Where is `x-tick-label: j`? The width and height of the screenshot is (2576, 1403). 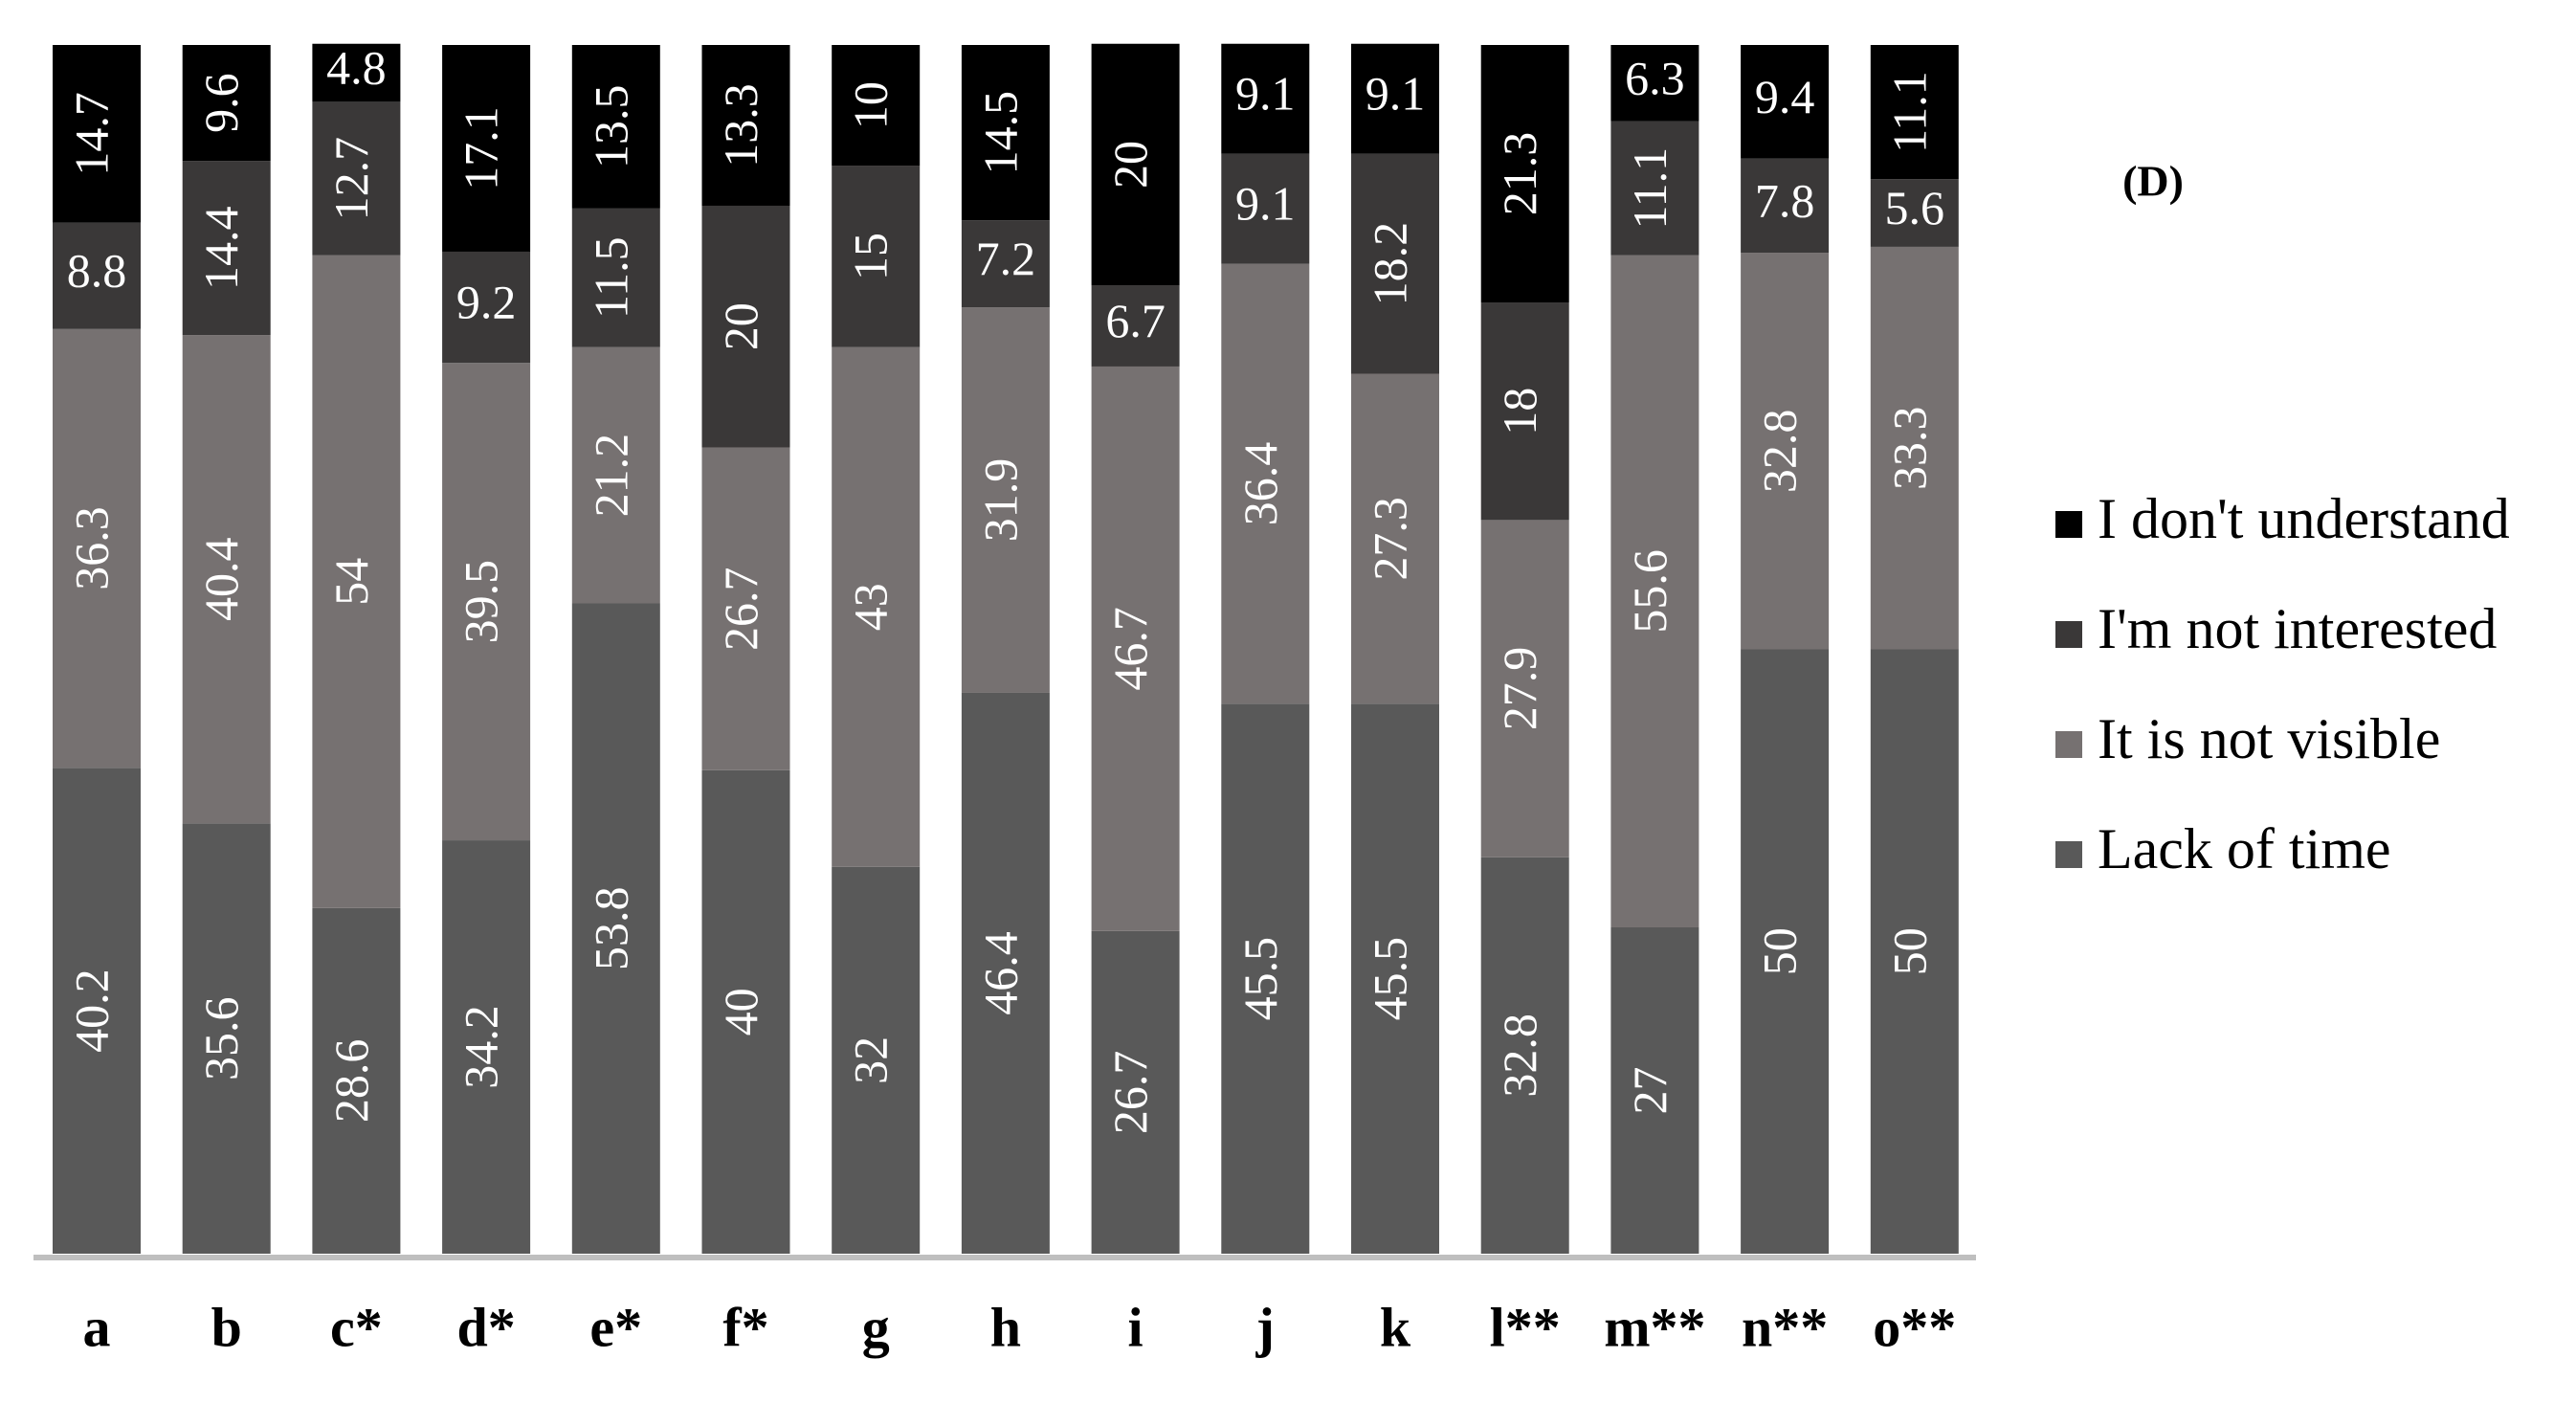 x-tick-label: j is located at coordinates (1265, 1327).